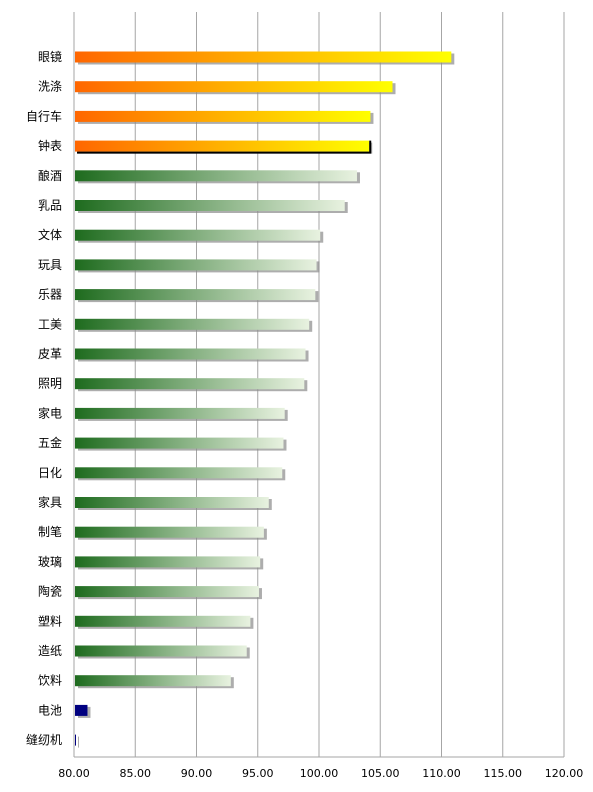  I want to click on category-label: 乳品, so click(50, 206).